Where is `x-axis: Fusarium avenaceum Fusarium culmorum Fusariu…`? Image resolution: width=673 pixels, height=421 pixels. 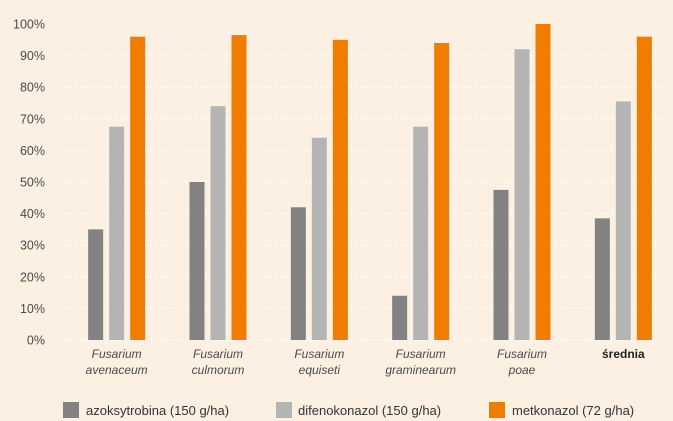
x-axis: Fusarium avenaceum Fusarium culmorum Fusariu… is located at coordinates (365, 362).